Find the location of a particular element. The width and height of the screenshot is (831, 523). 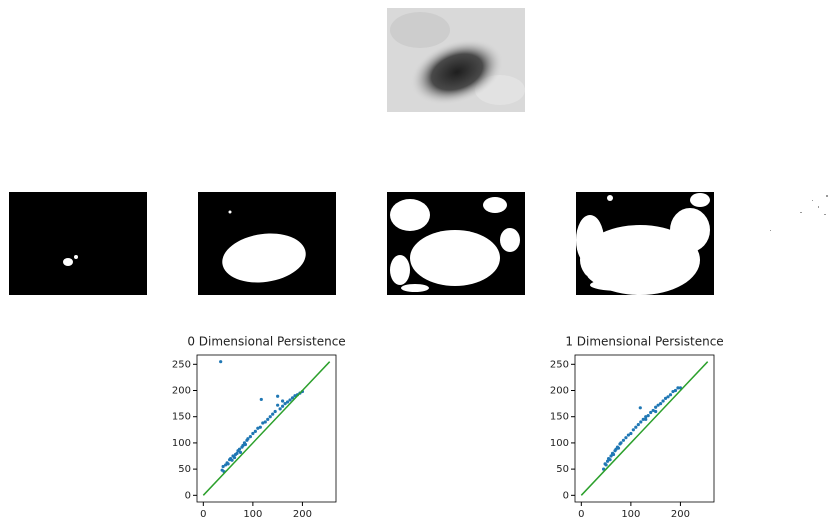

chart-title: 1 Dimensional Persistence is located at coordinates (644, 342).